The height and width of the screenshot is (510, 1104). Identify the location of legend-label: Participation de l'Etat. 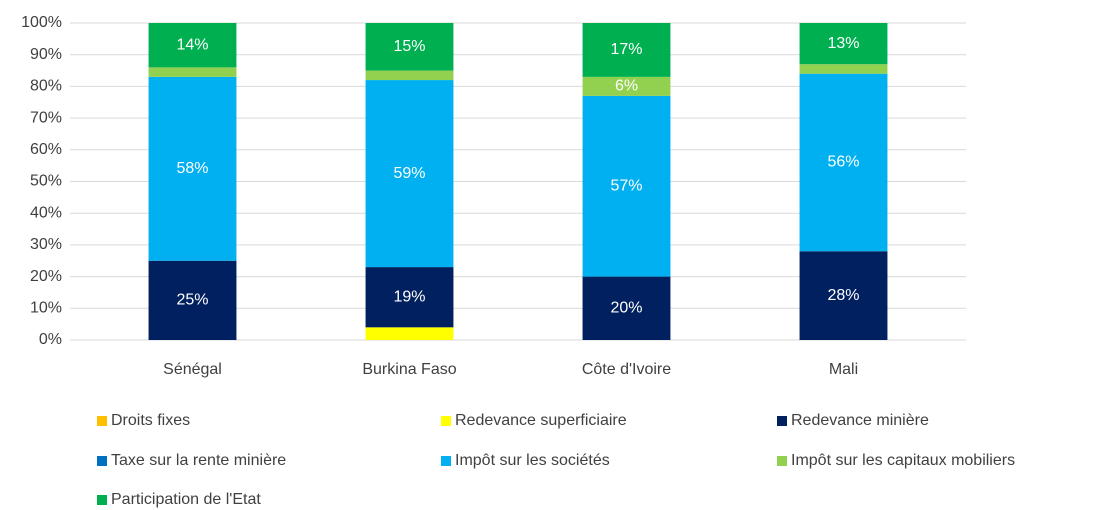
(186, 499).